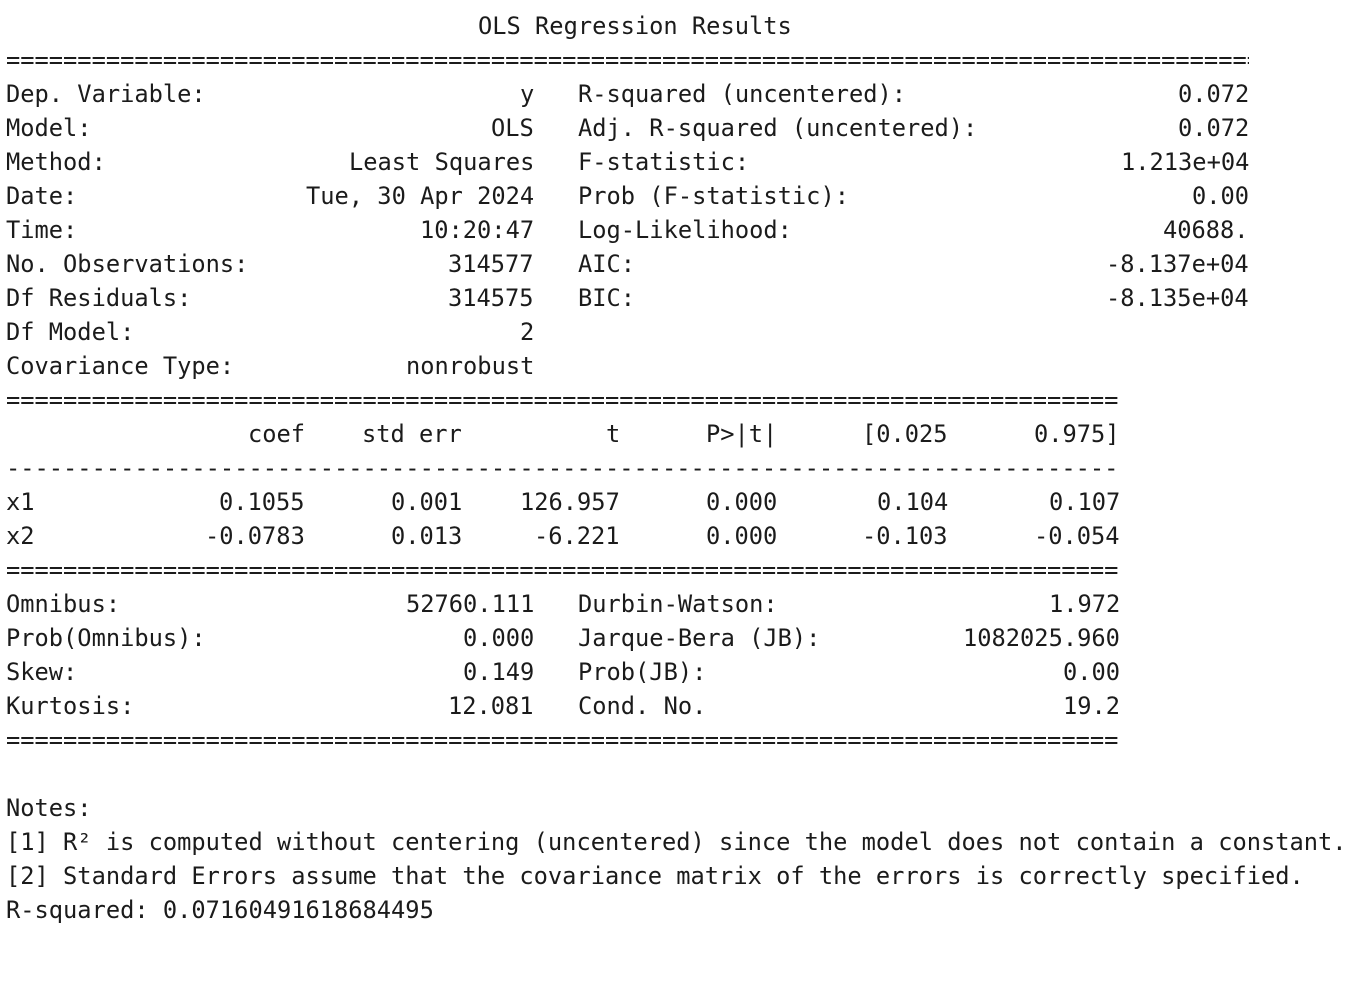 This screenshot has width=1362, height=995. What do you see at coordinates (220, 910) in the screenshot?
I see `r-squared-output: R-squared: 0.07160491618684495` at bounding box center [220, 910].